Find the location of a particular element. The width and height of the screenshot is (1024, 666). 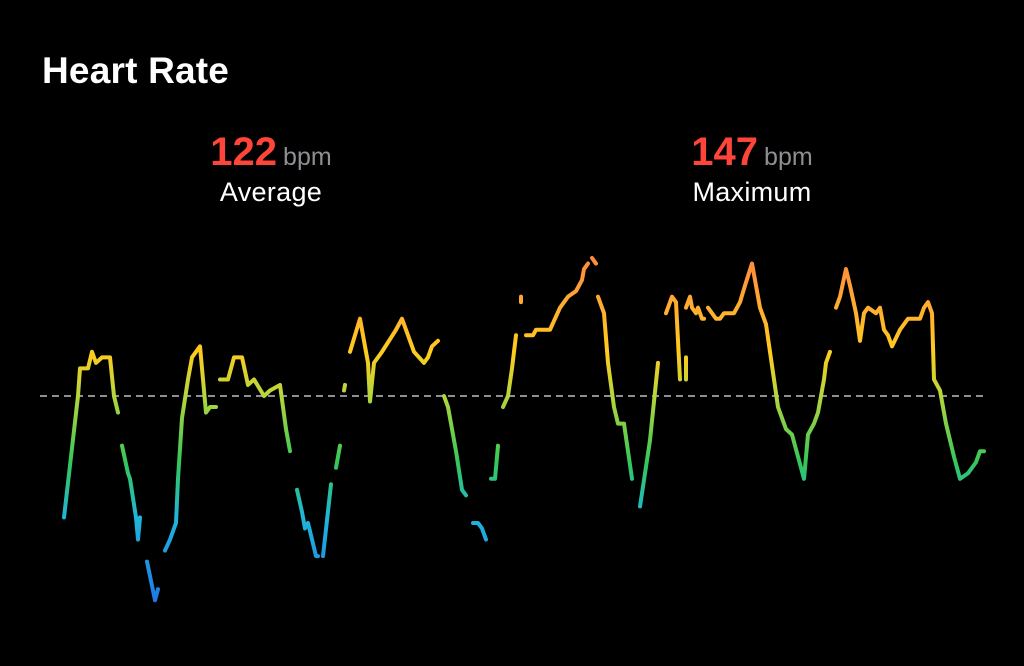

average-unit: bpm is located at coordinates (307, 157).